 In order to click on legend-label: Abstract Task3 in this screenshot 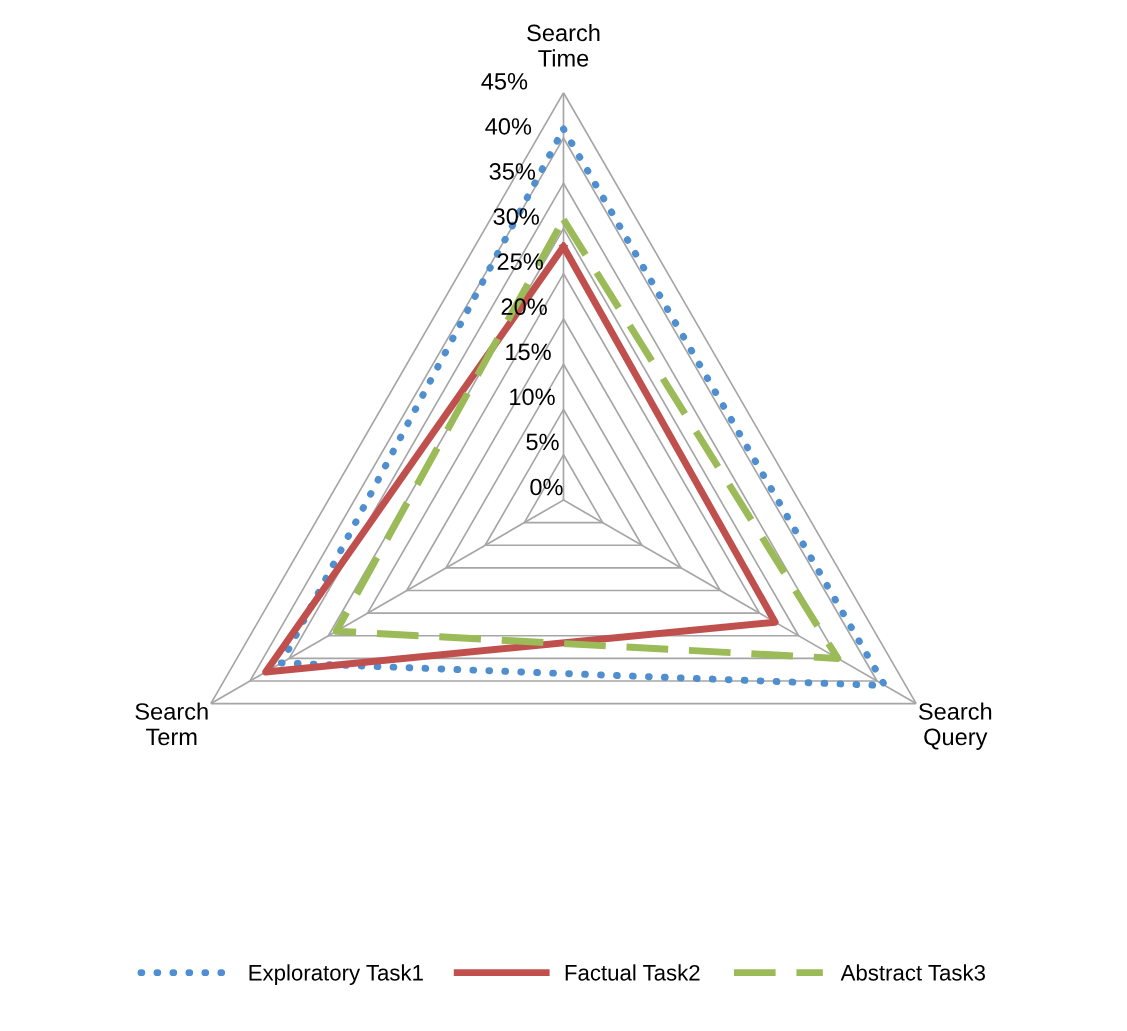, I will do `click(912, 972)`.